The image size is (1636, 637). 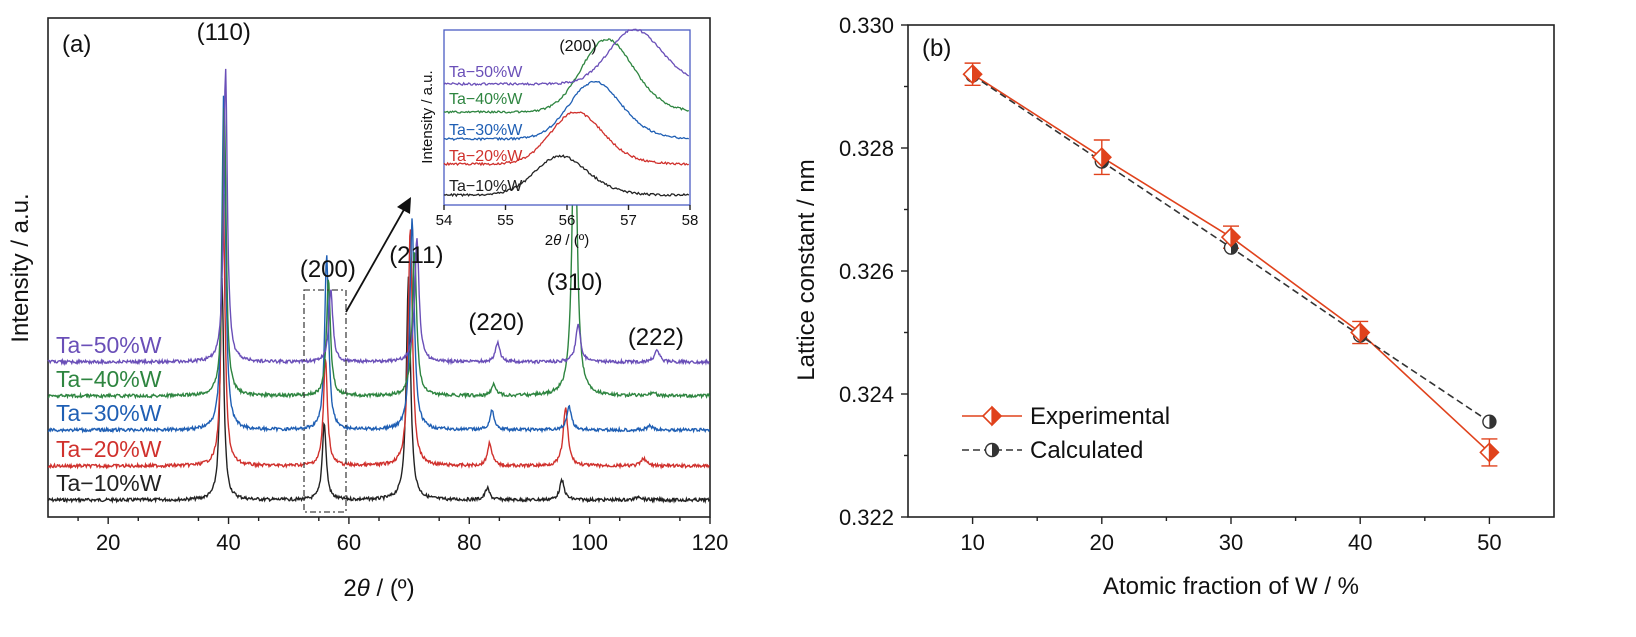 I want to click on panel-a-x-tick-label: 120, so click(x=710, y=542).